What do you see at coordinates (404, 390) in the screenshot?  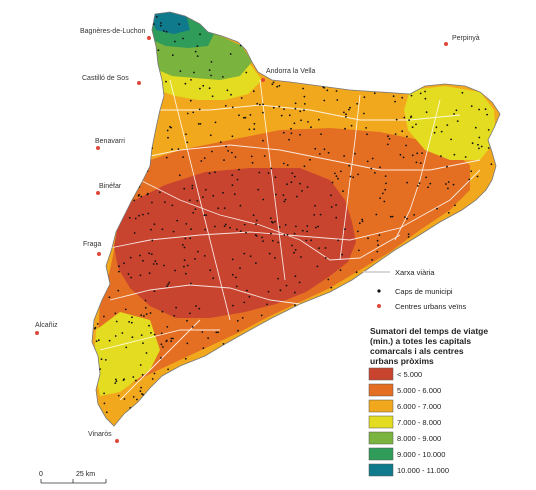 I see `legend-class: 5.000 - 6.000` at bounding box center [404, 390].